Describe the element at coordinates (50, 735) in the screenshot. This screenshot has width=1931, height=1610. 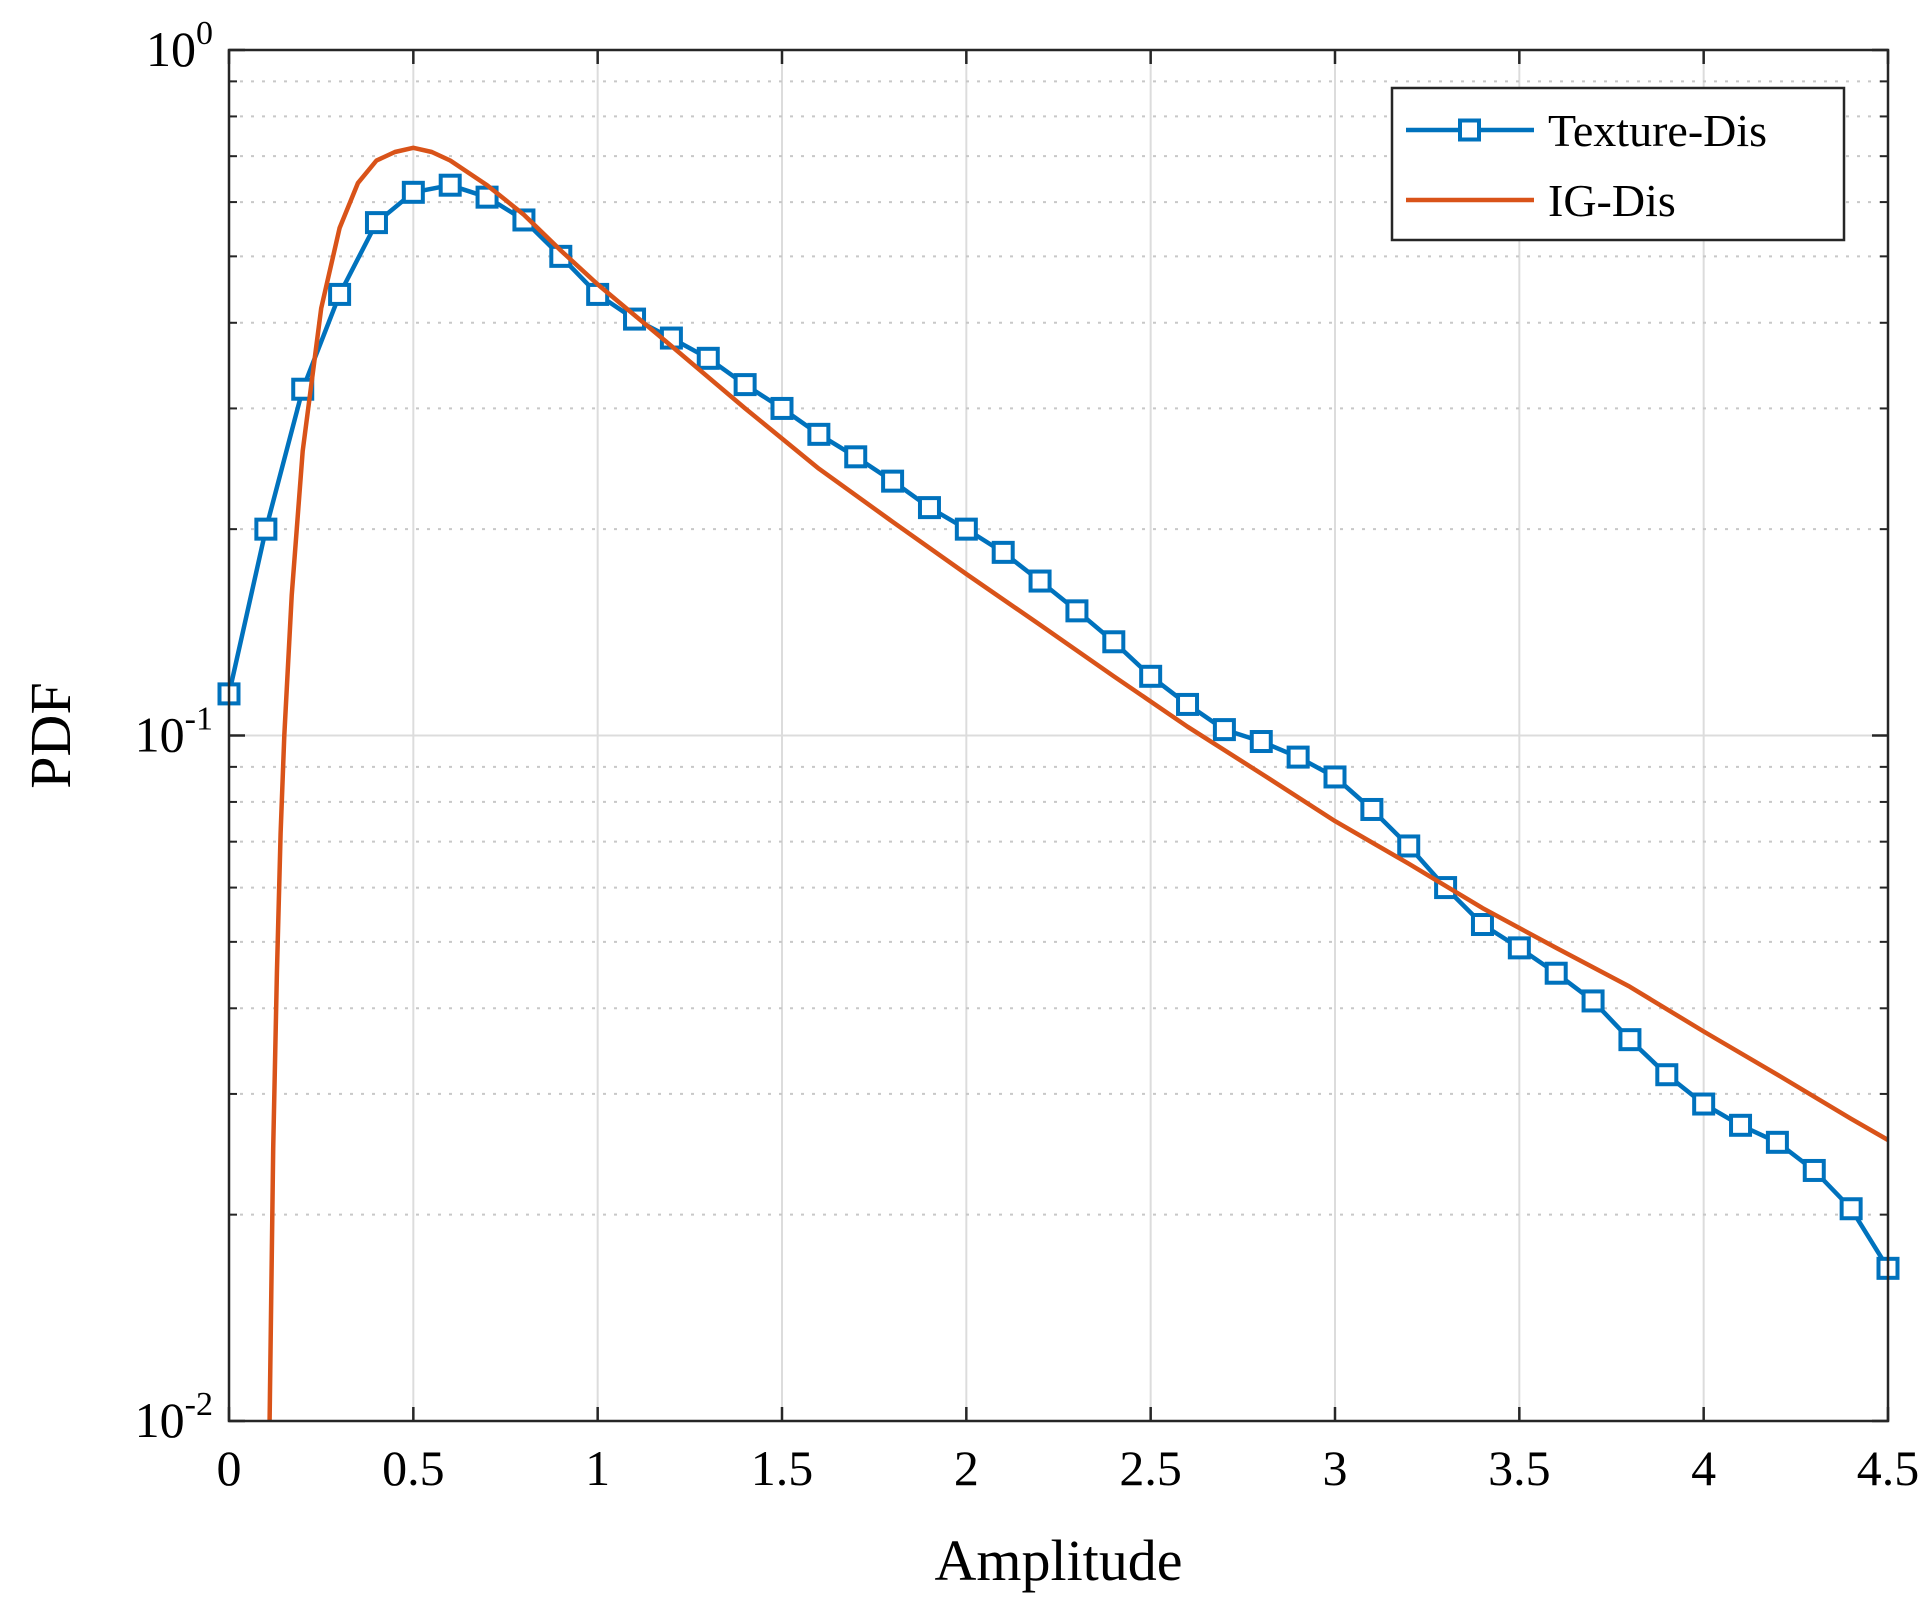
I see `y-axis-title: PDF` at that location.